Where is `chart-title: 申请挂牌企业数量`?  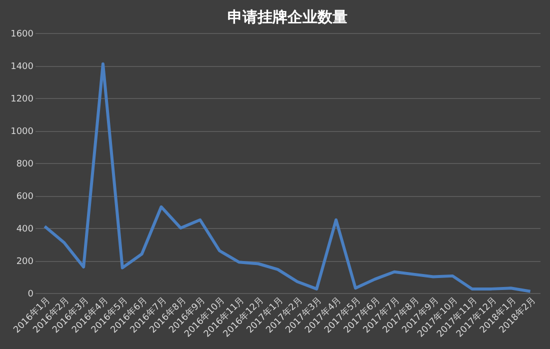 chart-title: 申请挂牌企业数量 is located at coordinates (288, 17).